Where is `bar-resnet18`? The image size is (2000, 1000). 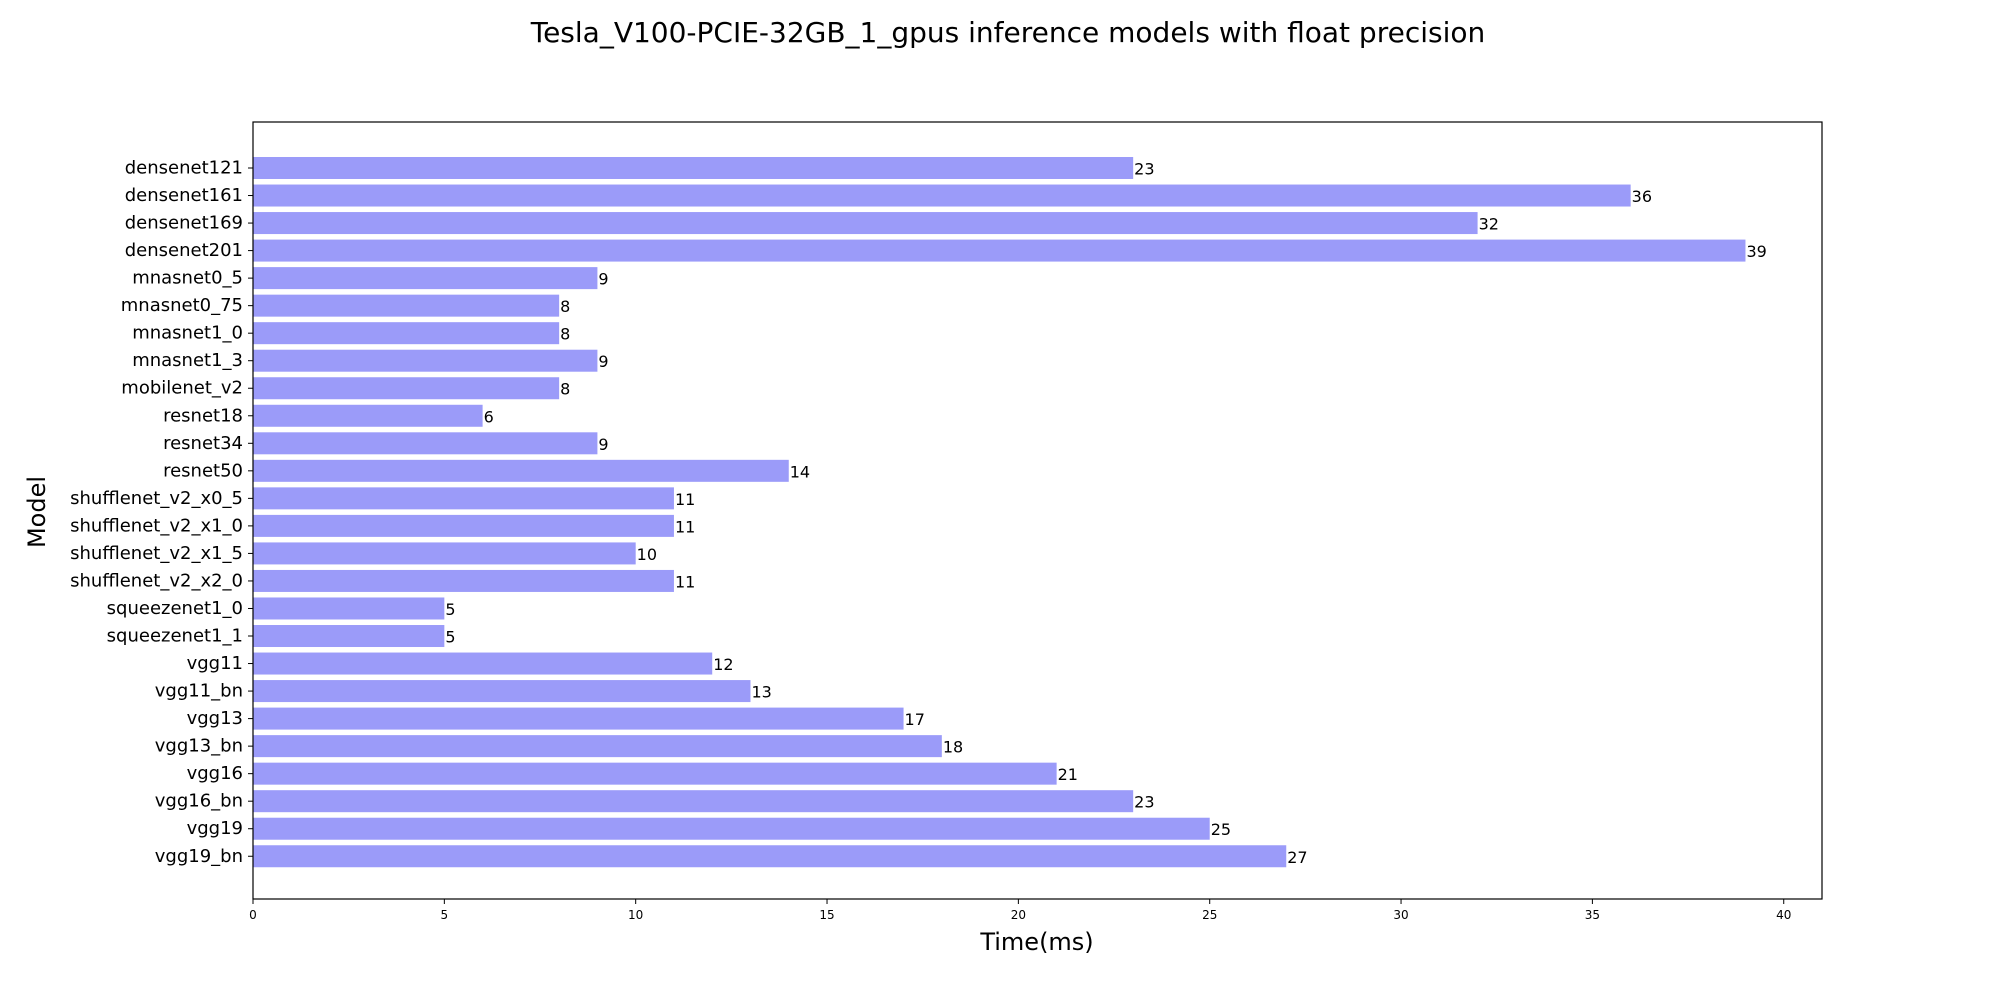 bar-resnet18 is located at coordinates (368, 415).